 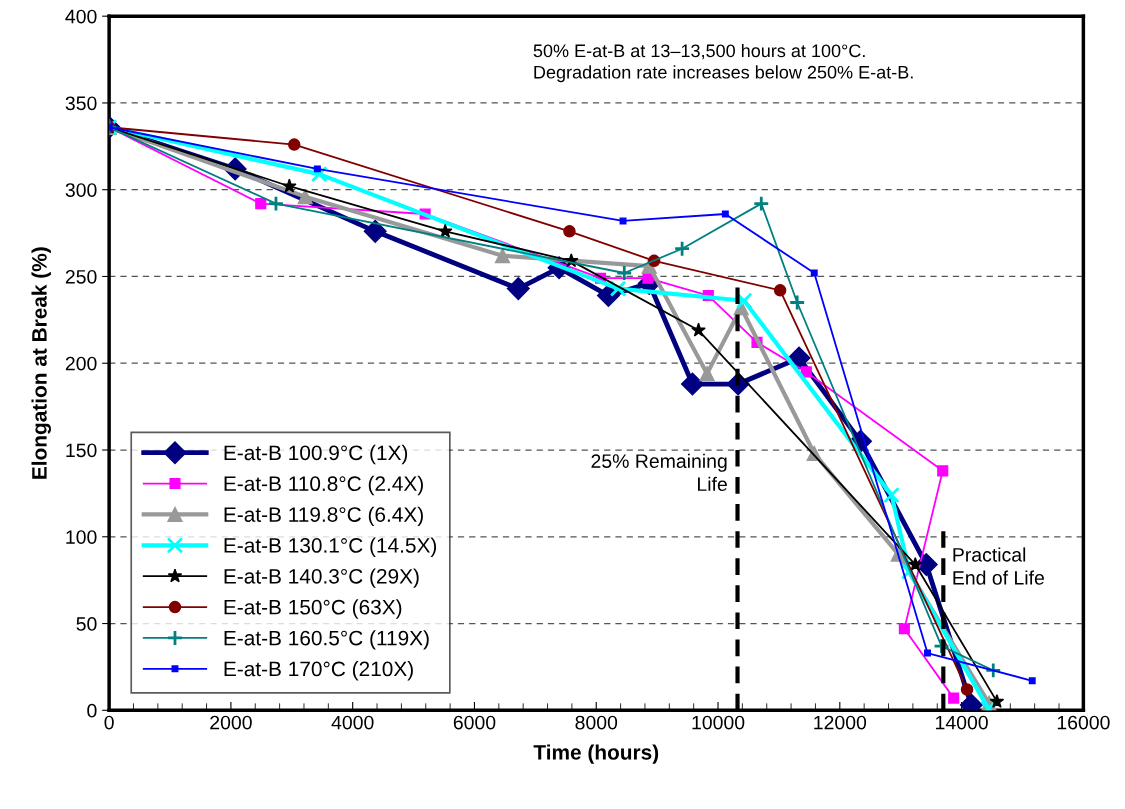 What do you see at coordinates (723, 63) in the screenshot?
I see `annotation: 50% E-at-B at 13–13,500 hours at 100°C. Degradation rate increases below 250% E-at-B.` at bounding box center [723, 63].